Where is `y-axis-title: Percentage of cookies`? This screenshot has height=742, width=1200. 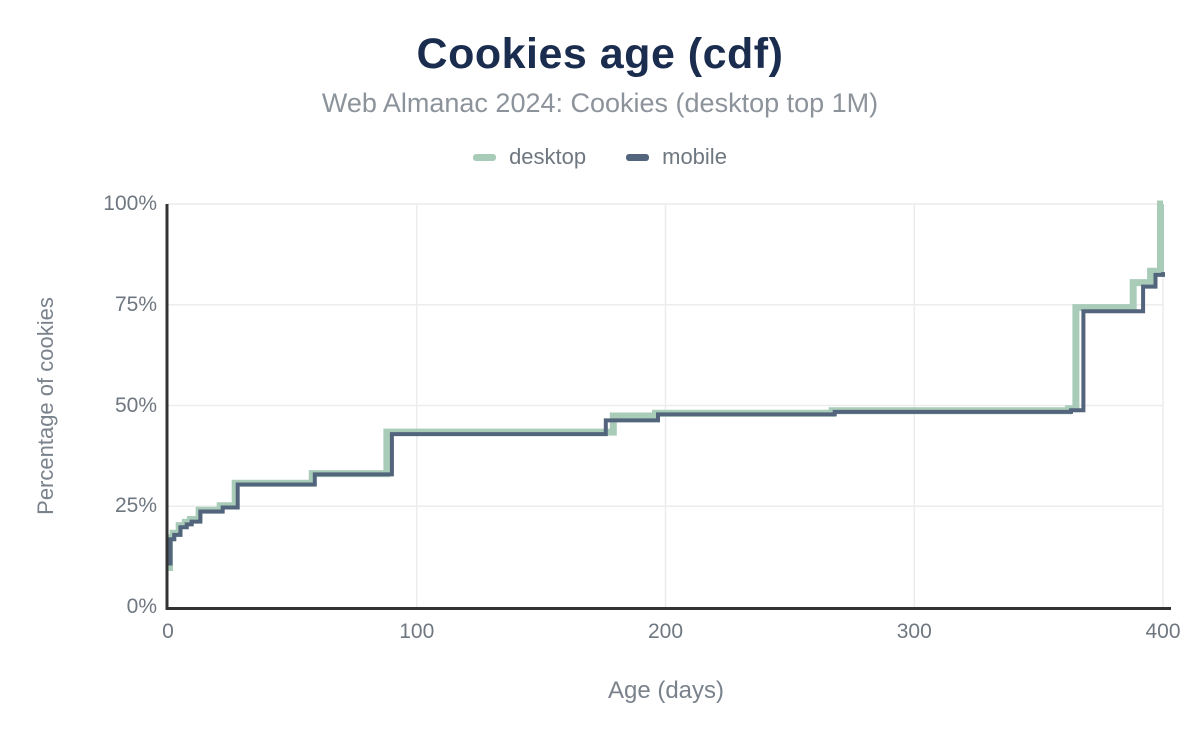
y-axis-title: Percentage of cookies is located at coordinates (45, 406).